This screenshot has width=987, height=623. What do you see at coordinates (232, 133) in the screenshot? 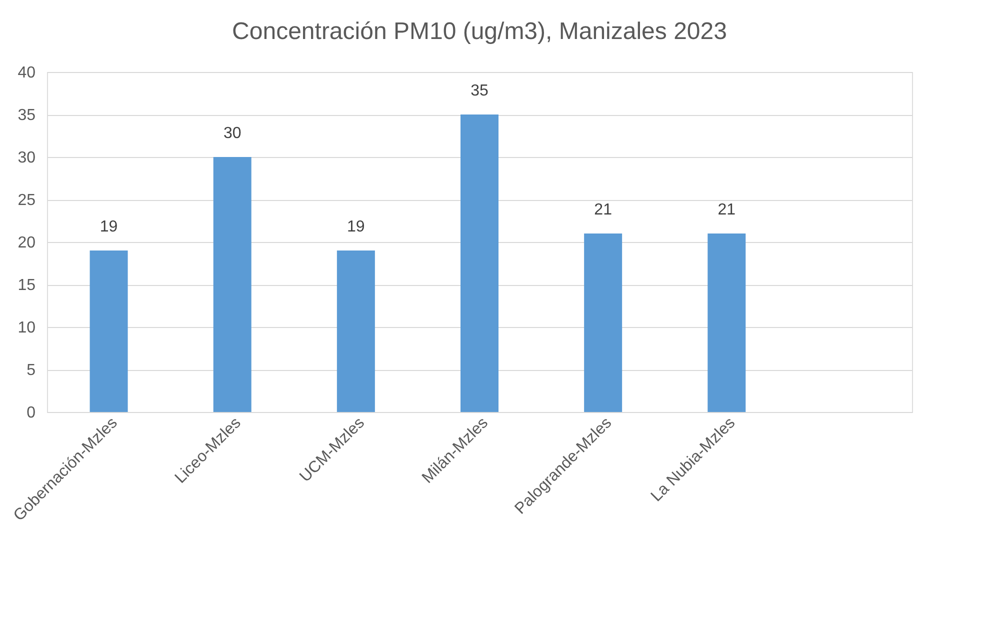
I see `data-label: 30` at bounding box center [232, 133].